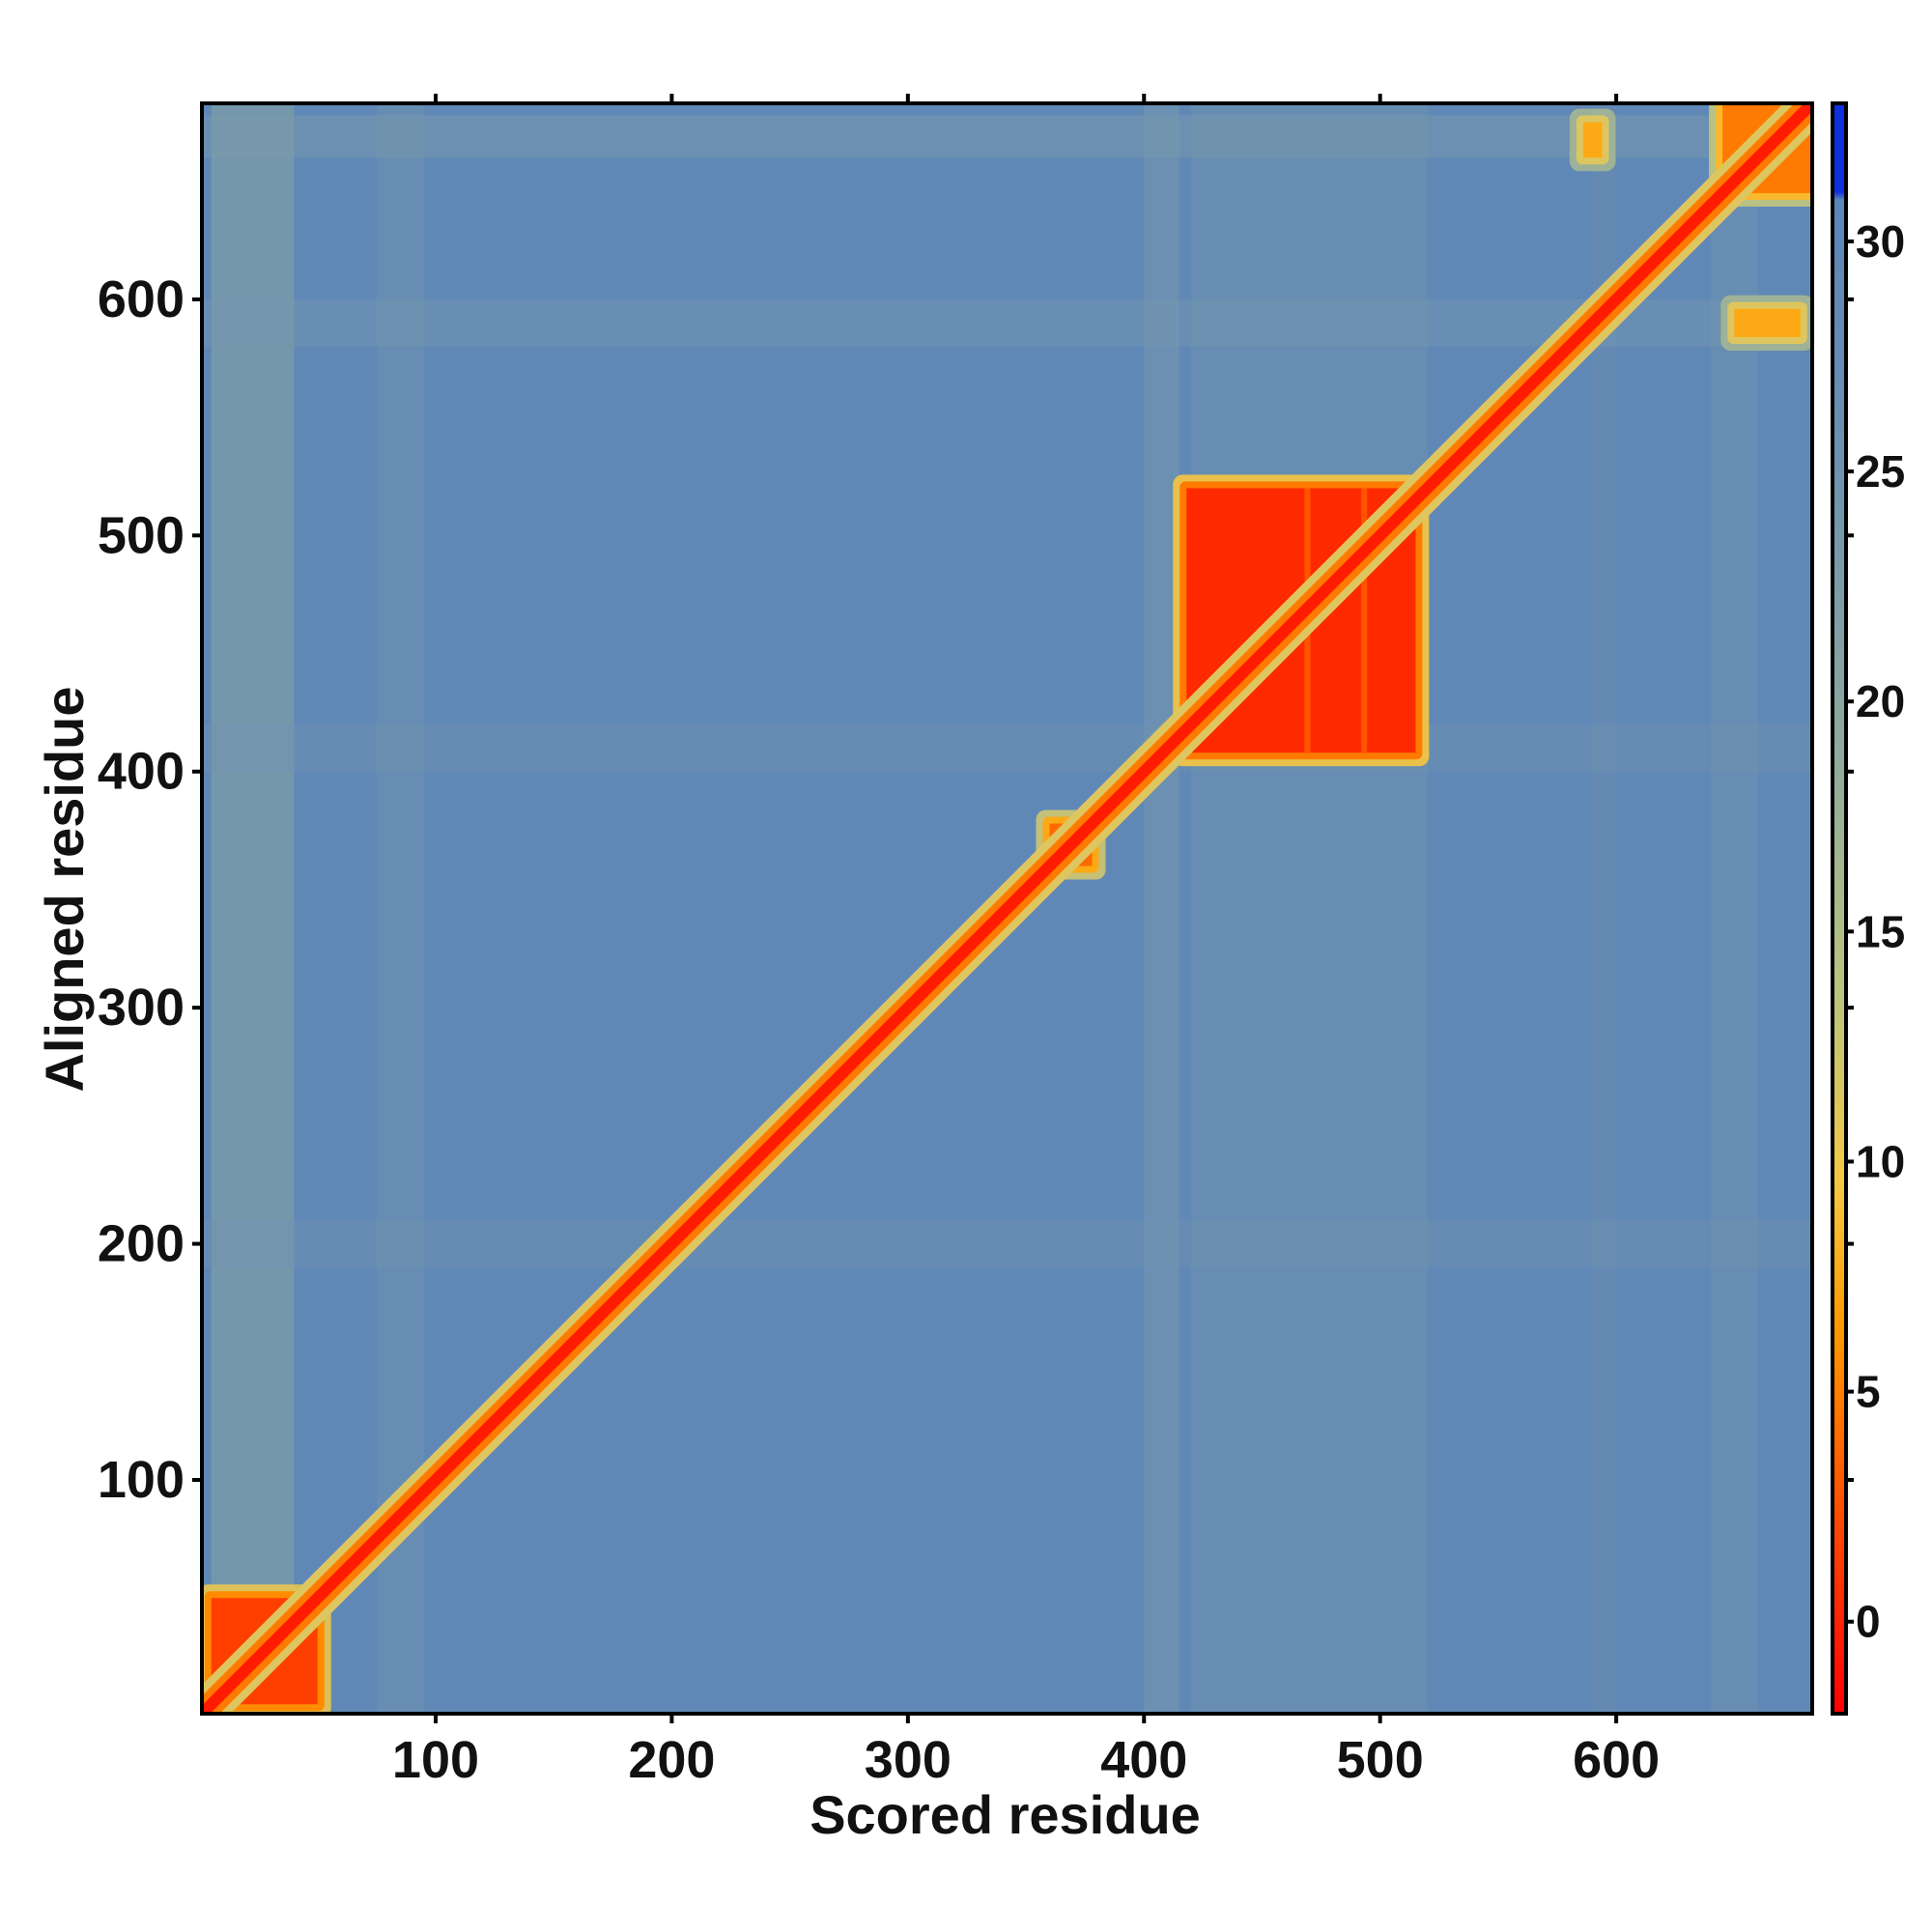 Image resolution: width=1932 pixels, height=1932 pixels. I want to click on block-split-line, so click(1364, 620).